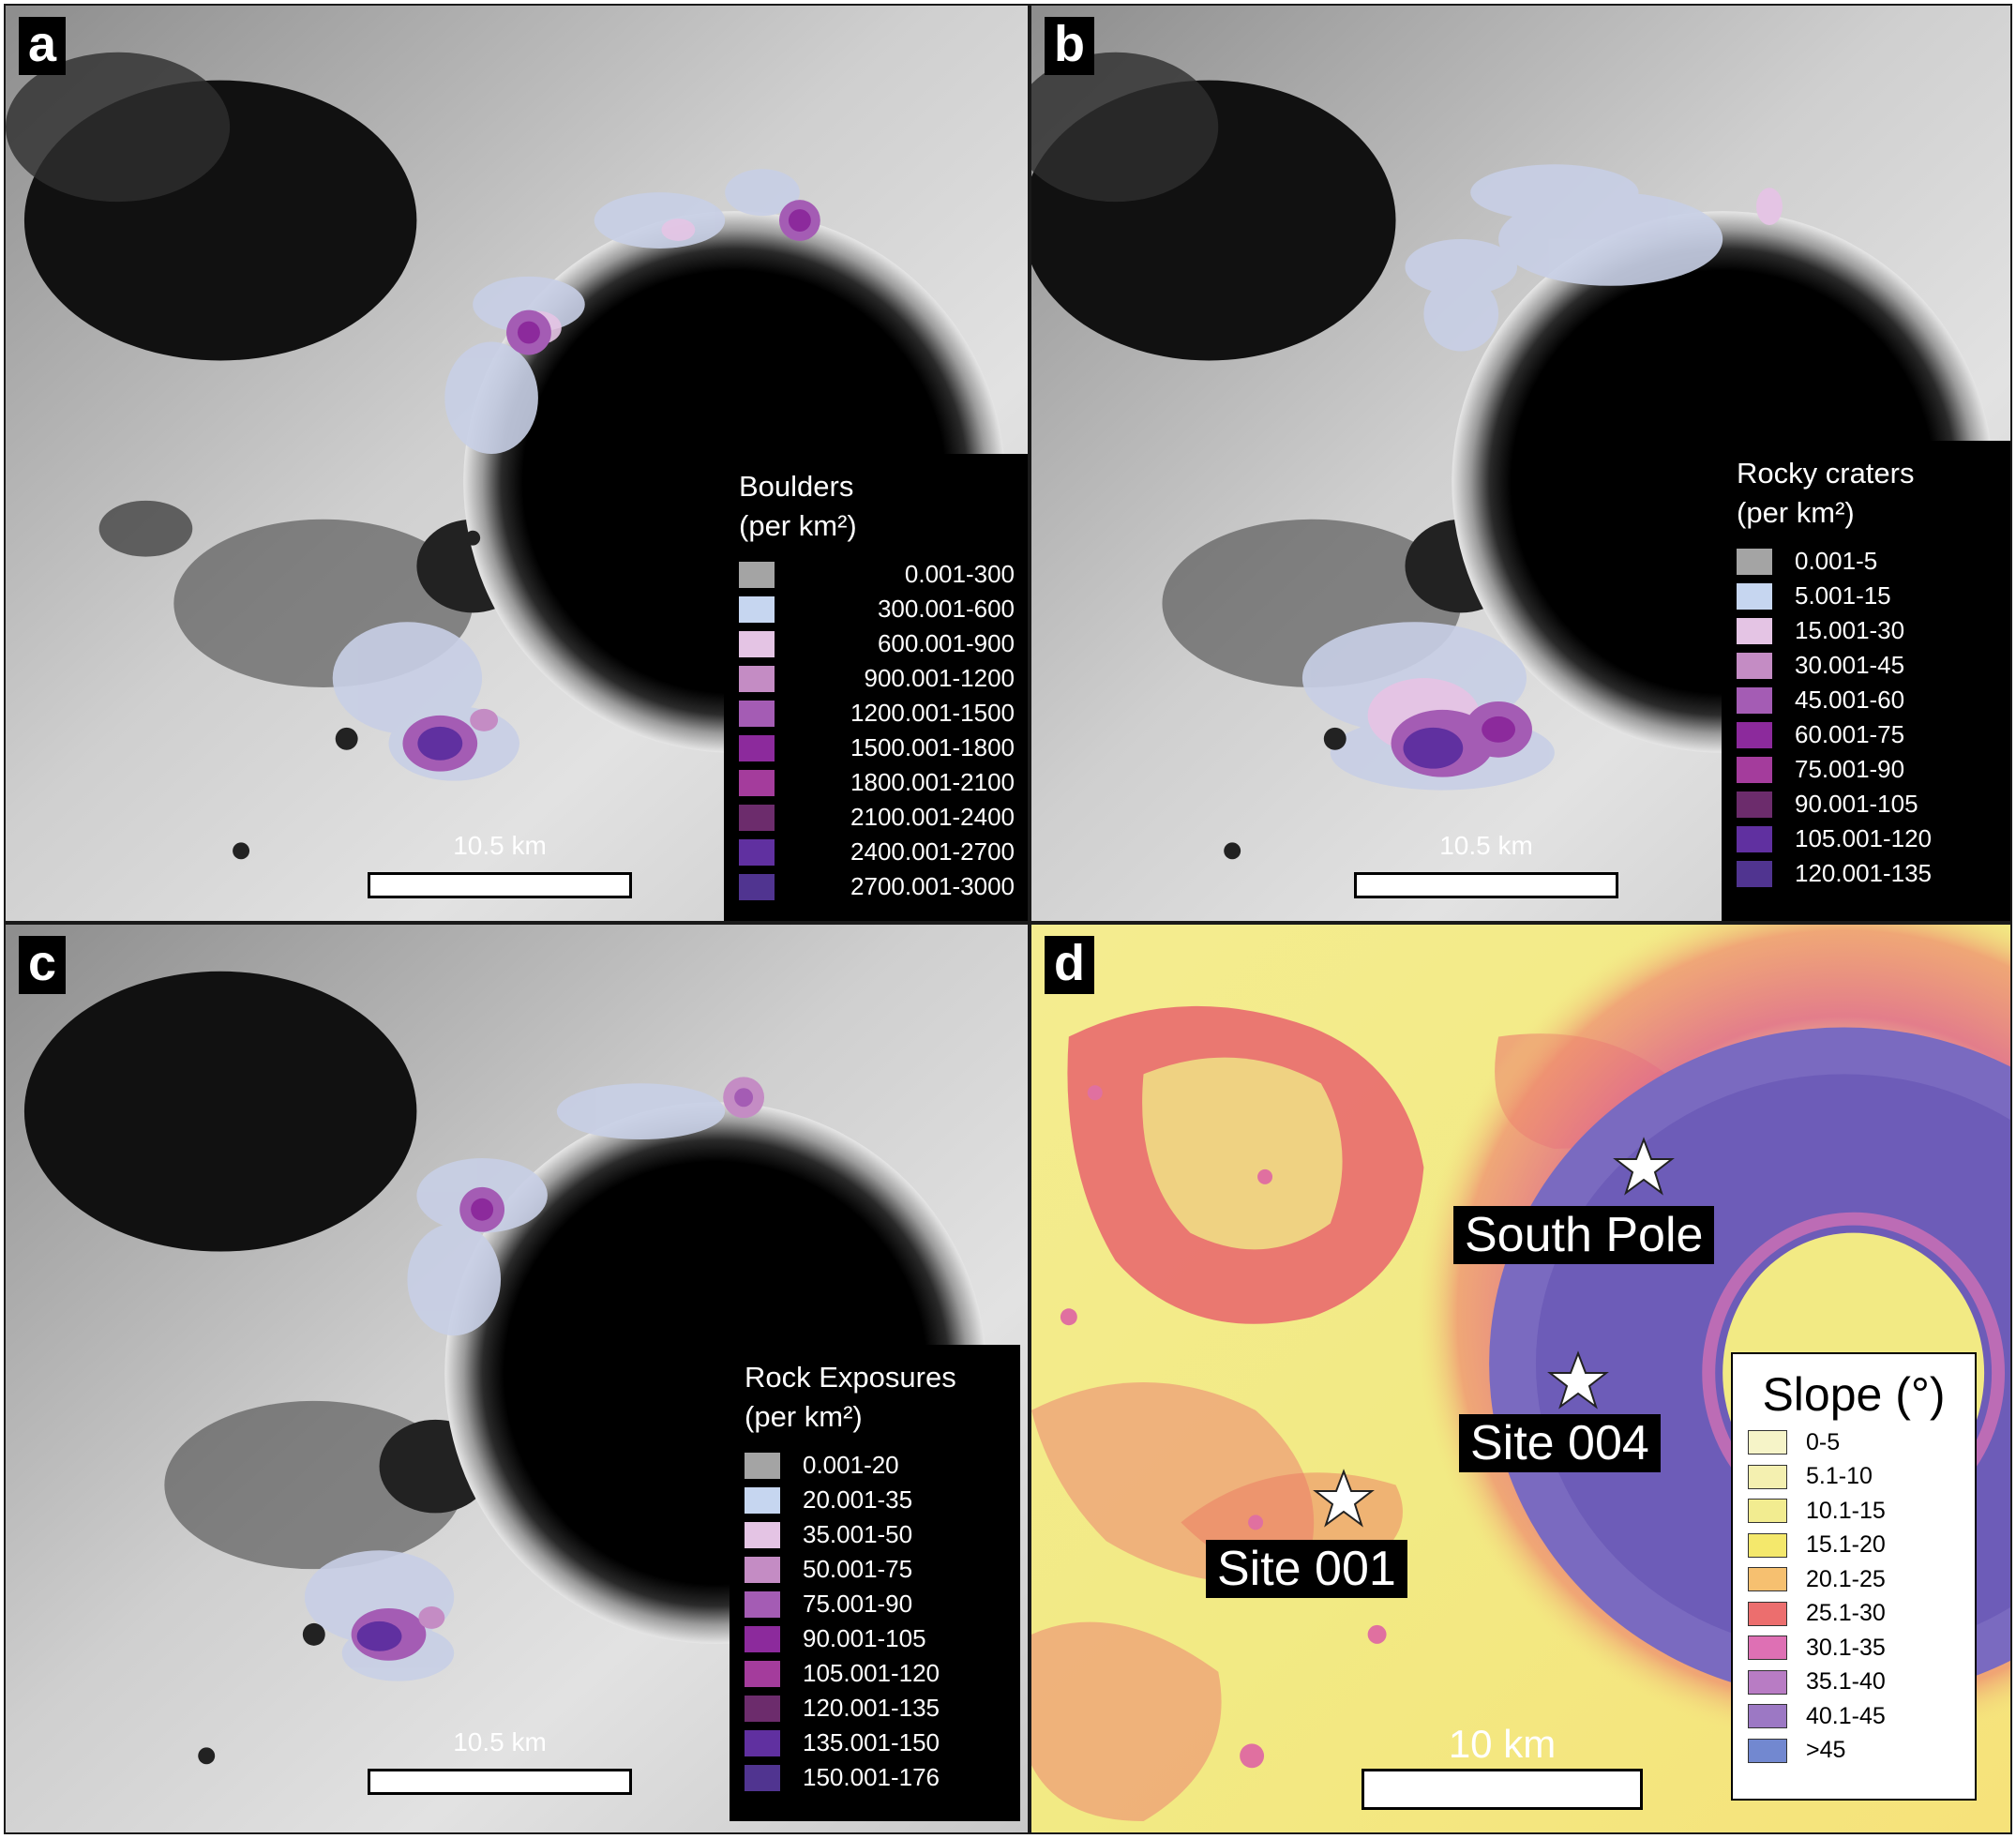  I want to click on legend-item-label: 35.001-50, so click(858, 1534).